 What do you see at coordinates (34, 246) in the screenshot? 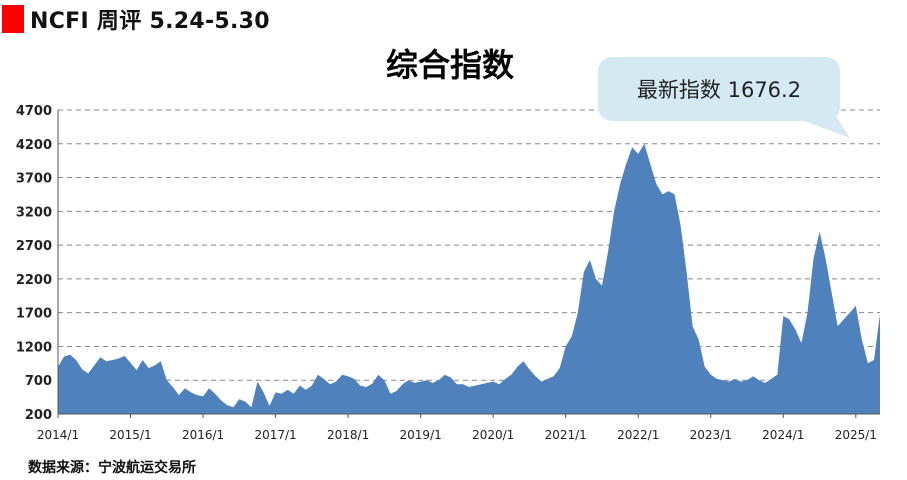
I see `y-tick-label: 2700` at bounding box center [34, 246].